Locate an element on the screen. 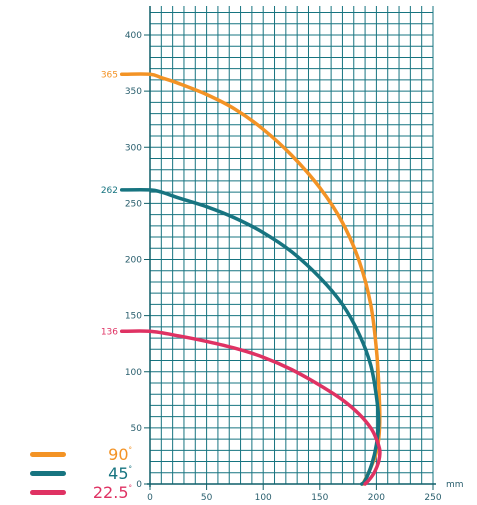 This screenshot has width=477, height=505. x-tick-label: 50 is located at coordinates (207, 498).